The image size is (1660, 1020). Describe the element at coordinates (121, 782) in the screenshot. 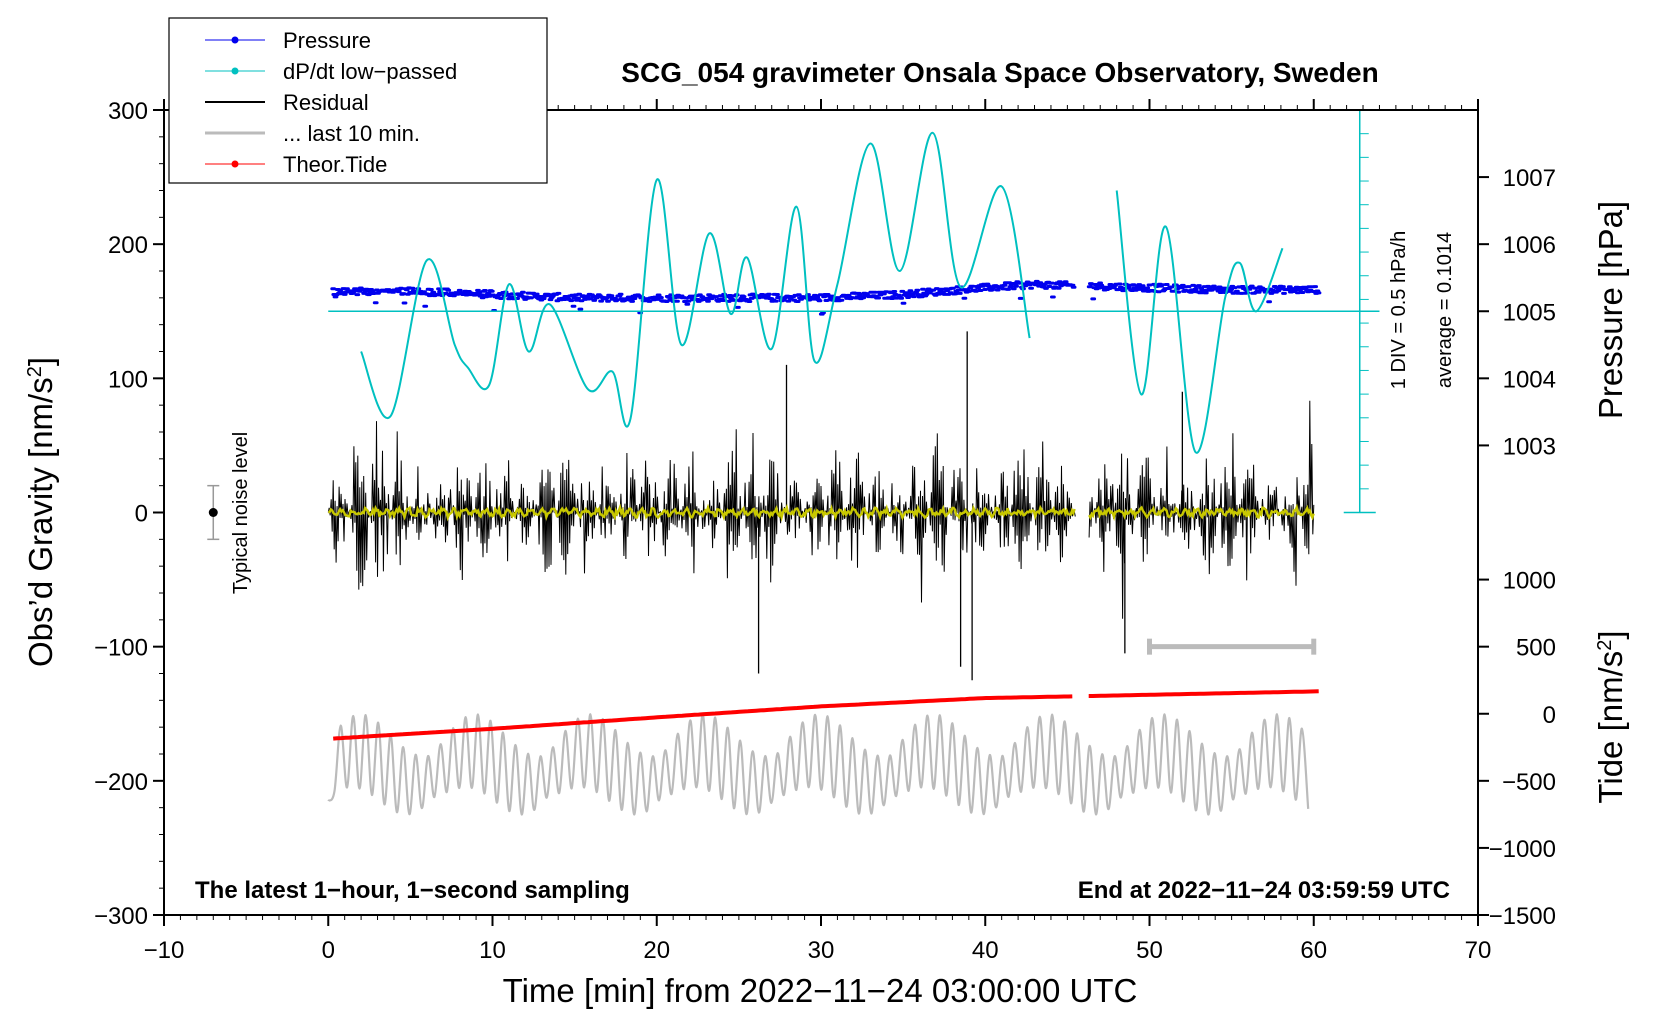

I see `y-tick-label-5: −200` at that location.